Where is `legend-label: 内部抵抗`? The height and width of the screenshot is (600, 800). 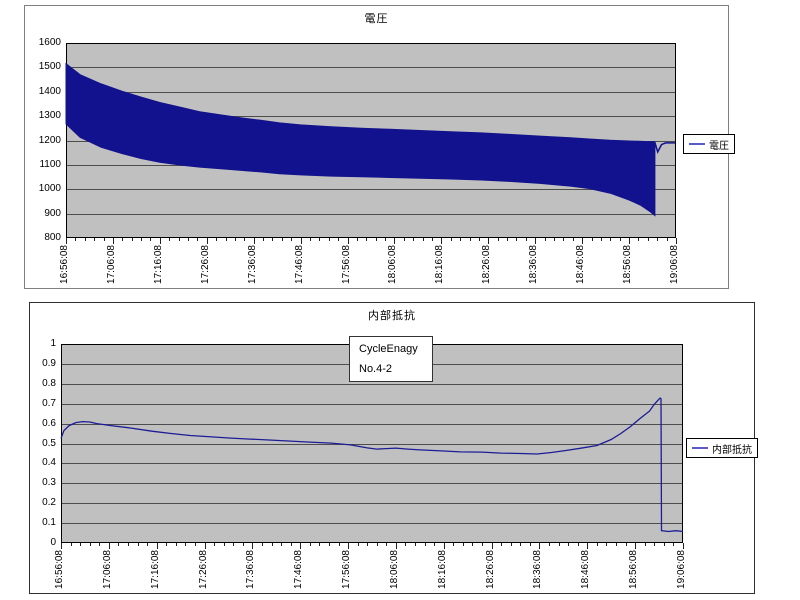
legend-label: 内部抵抗 is located at coordinates (732, 450).